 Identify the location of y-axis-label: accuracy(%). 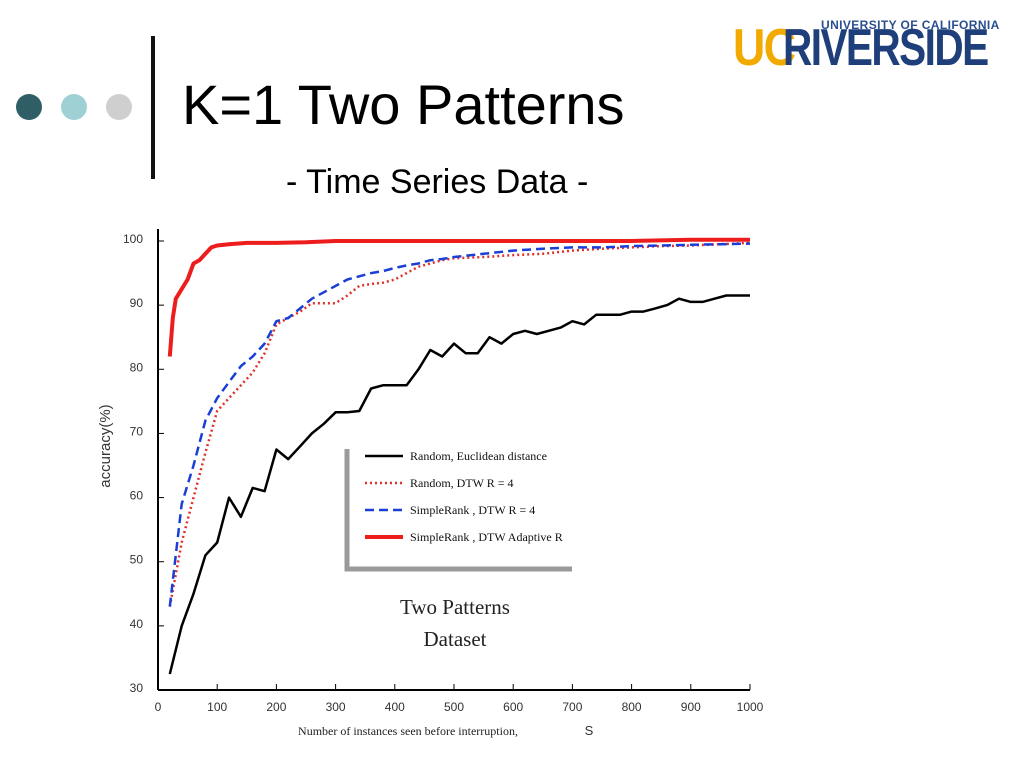
(105, 445).